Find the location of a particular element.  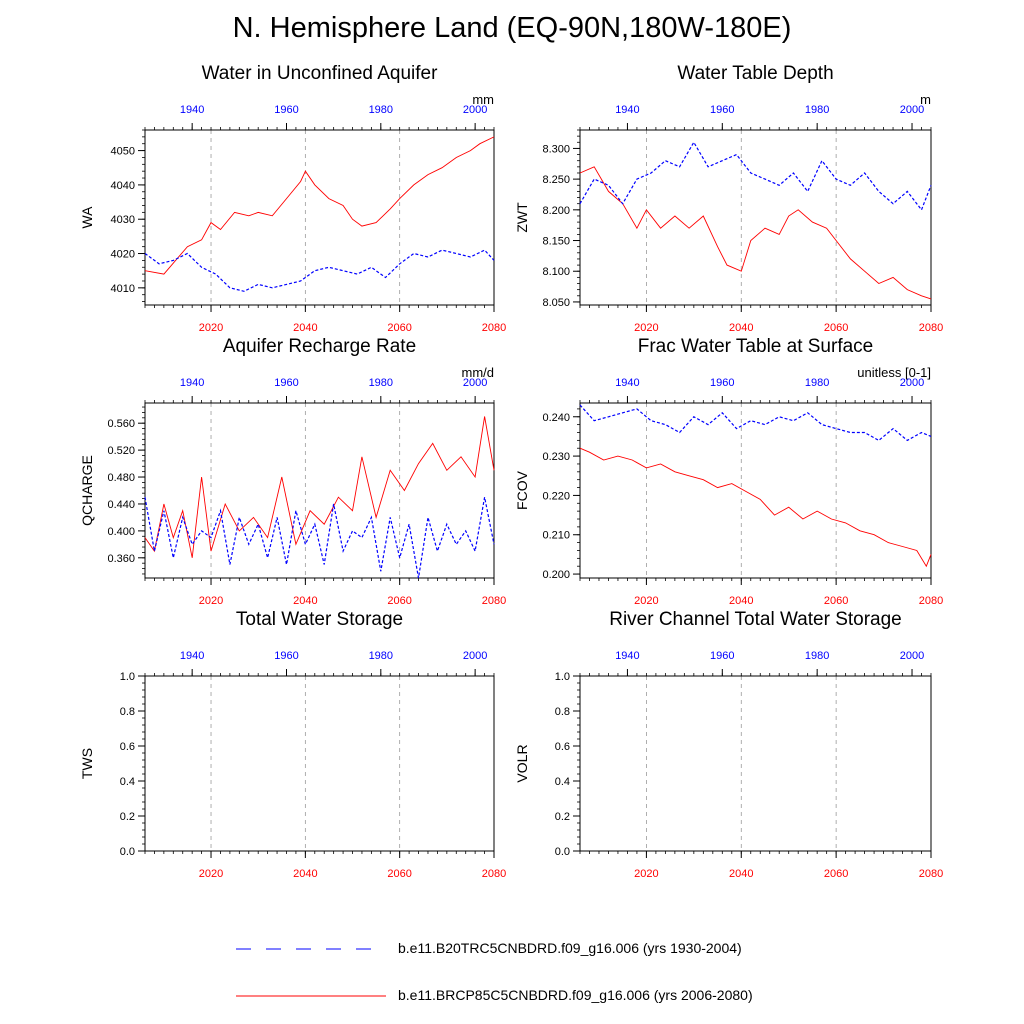

figure-title: N. Hemisphere Land (EQ-90N,180W-180E) is located at coordinates (512, 28).